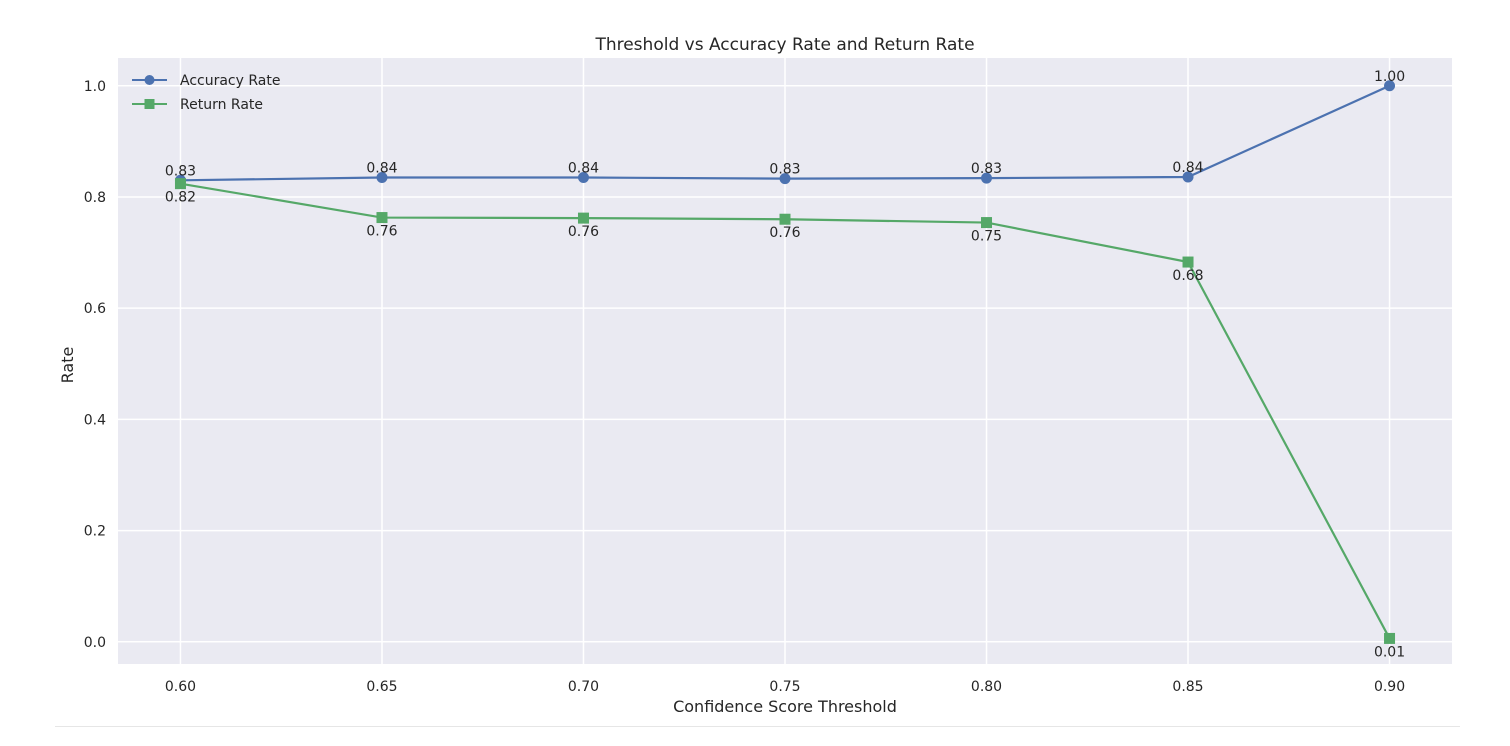 The width and height of the screenshot is (1510, 746). Describe the element at coordinates (1389, 652) in the screenshot. I see `data-label: 0.01` at that location.